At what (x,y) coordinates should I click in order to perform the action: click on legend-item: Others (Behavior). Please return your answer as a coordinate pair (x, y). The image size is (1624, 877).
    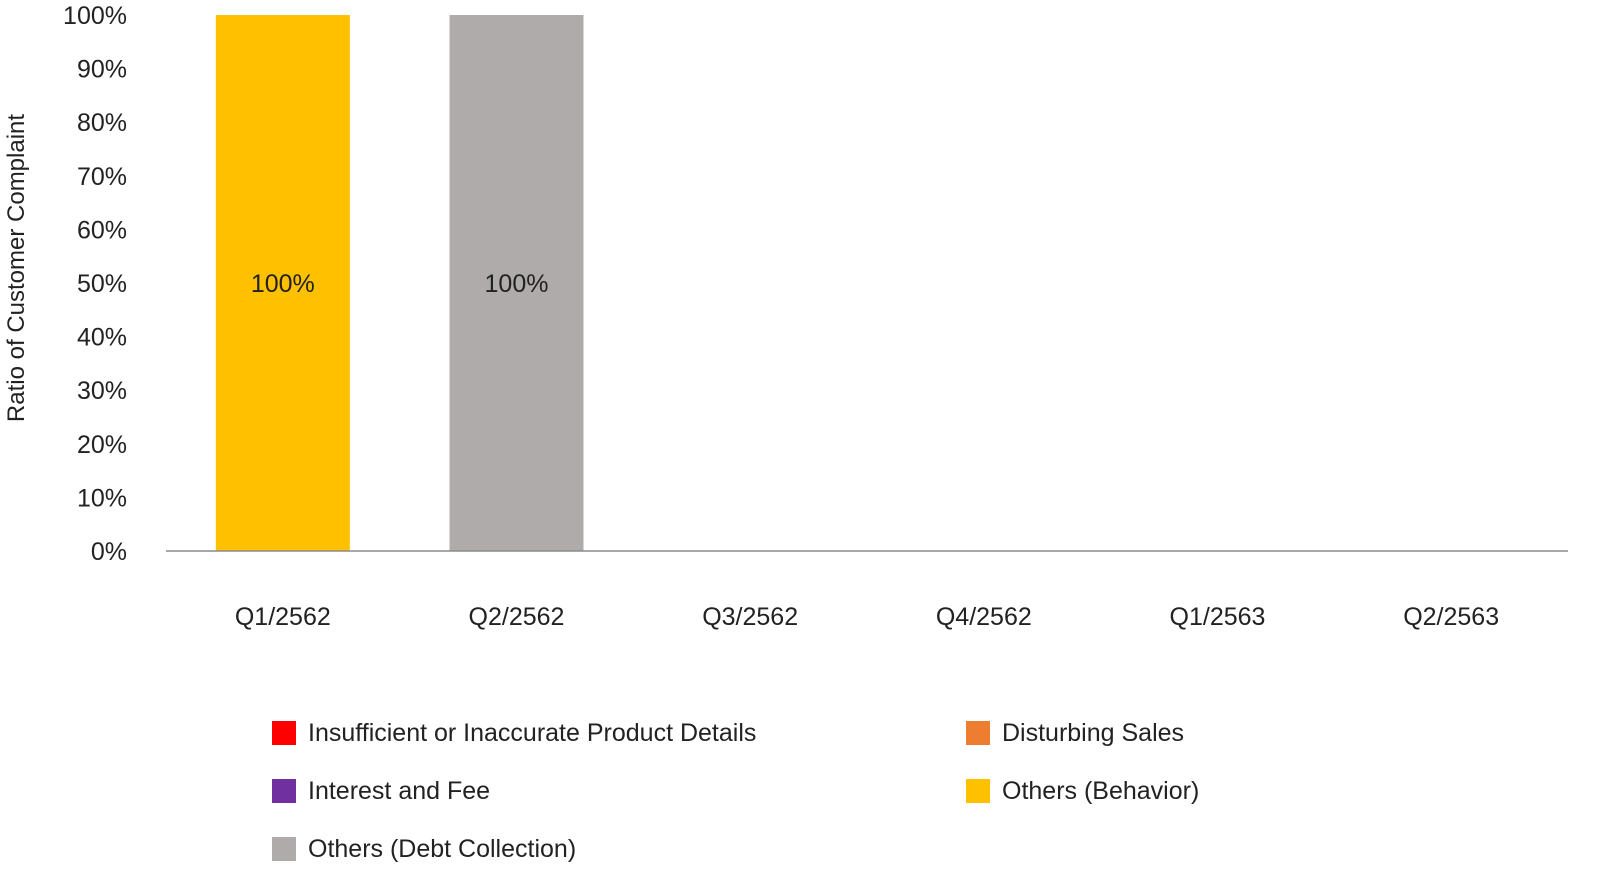
    Looking at the image, I should click on (1083, 790).